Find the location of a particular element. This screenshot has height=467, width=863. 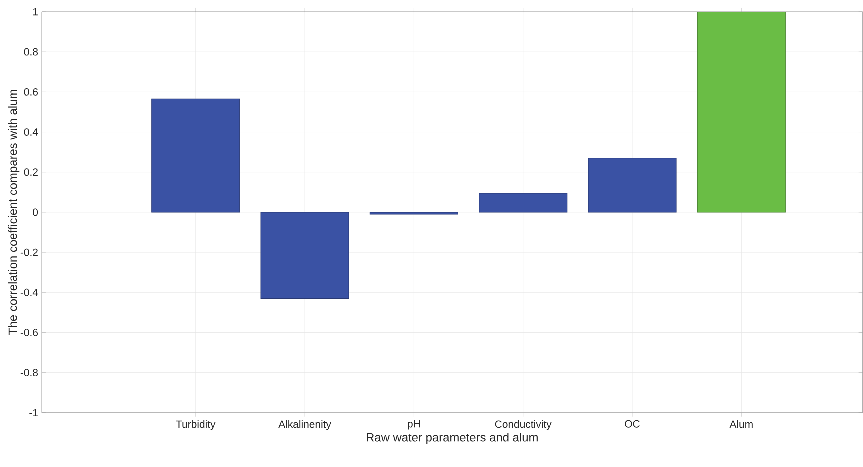

y-tick-label: 0.6 is located at coordinates (31, 92).